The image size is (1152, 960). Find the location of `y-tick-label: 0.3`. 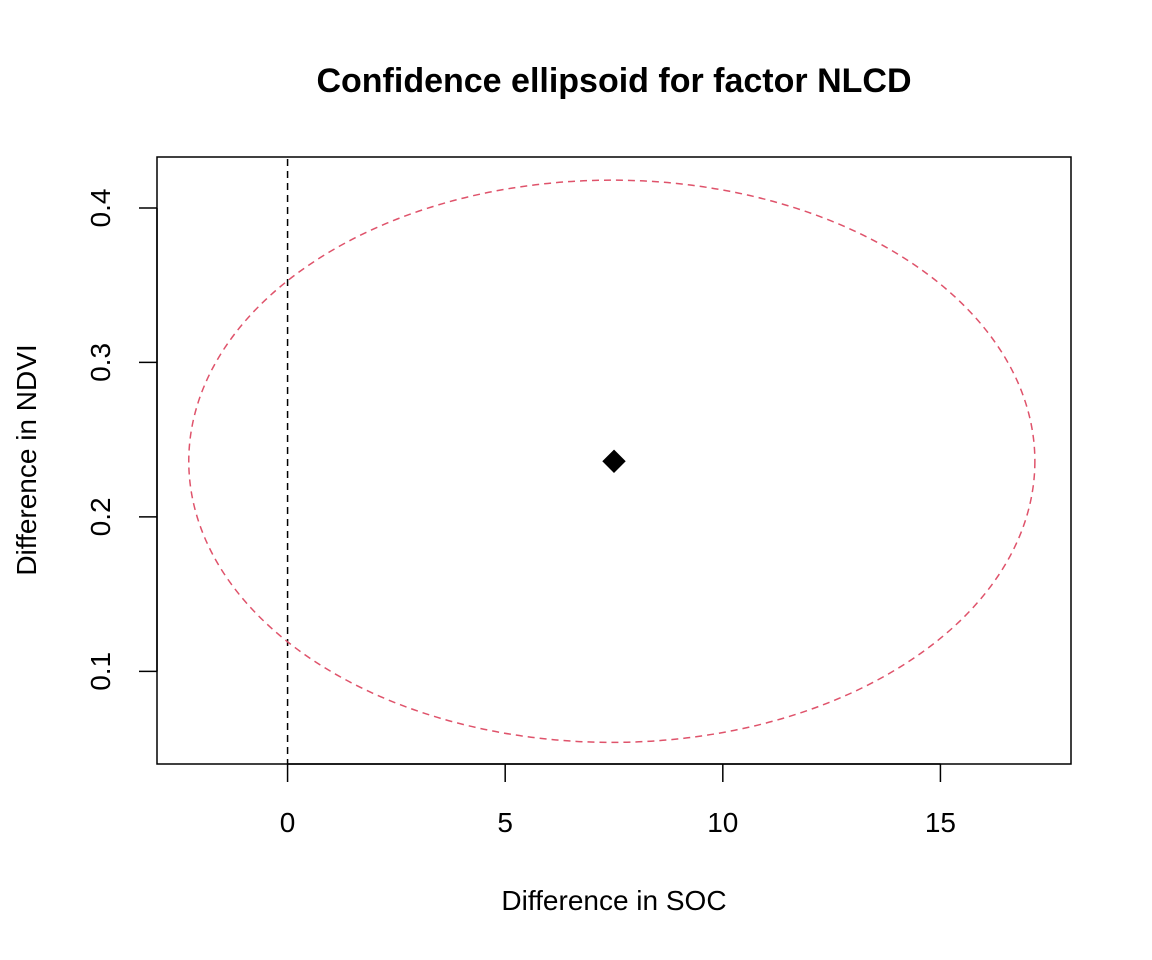

y-tick-label: 0.3 is located at coordinates (100, 362).